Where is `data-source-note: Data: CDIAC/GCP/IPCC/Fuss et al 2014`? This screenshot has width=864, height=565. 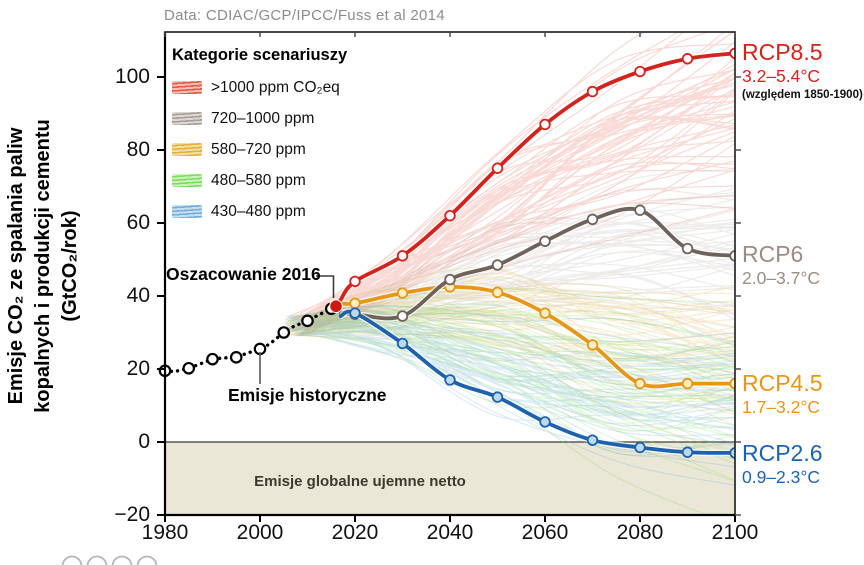
data-source-note: Data: CDIAC/GCP/IPCC/Fuss et al 2014 is located at coordinates (304, 15).